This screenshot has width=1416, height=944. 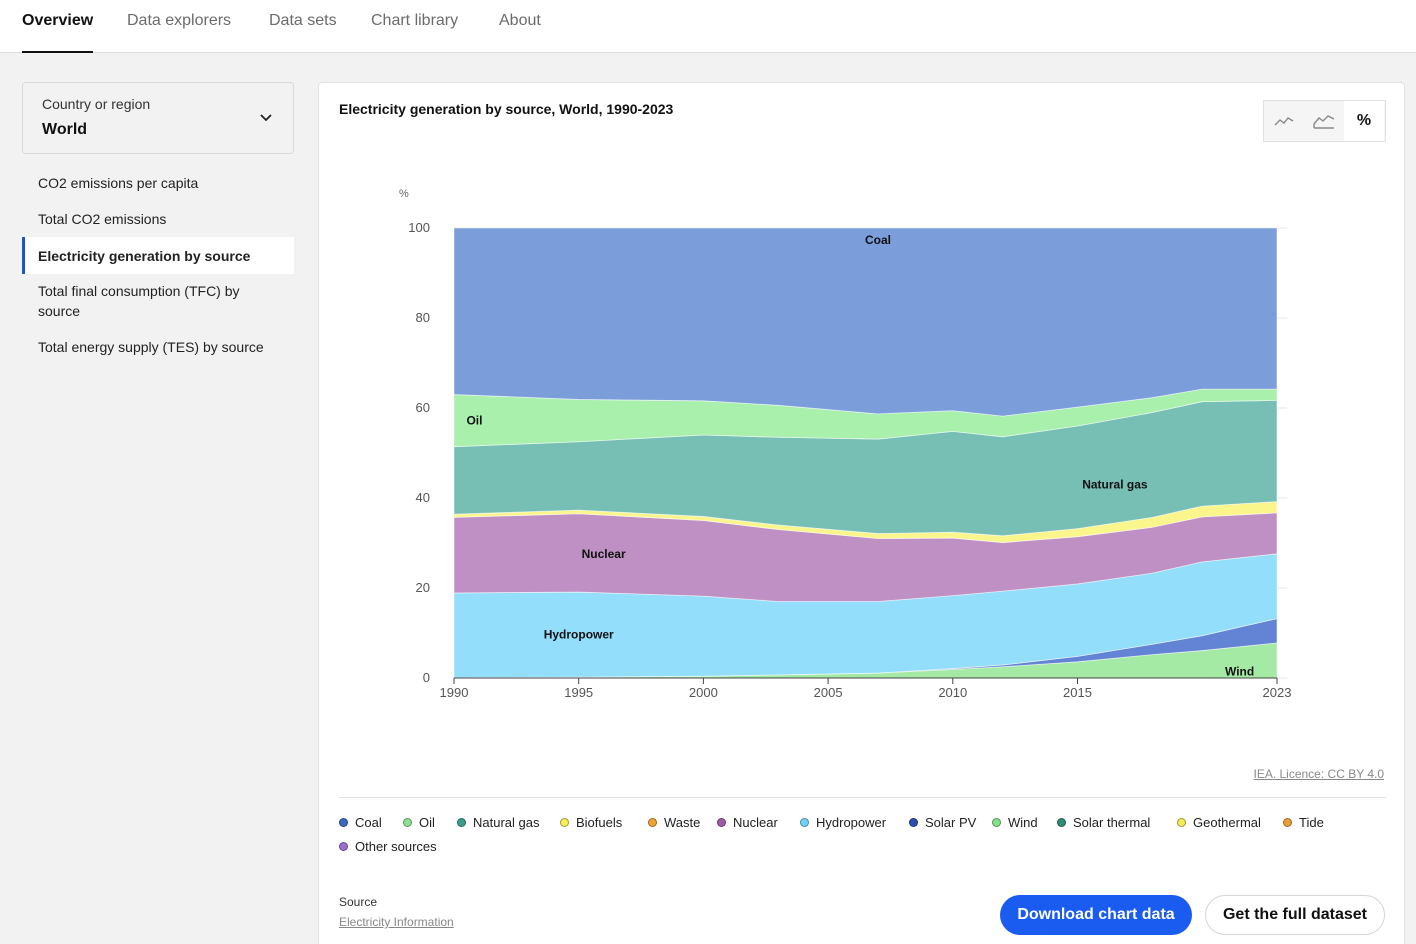 I want to click on area-label-natural-gas: Natural gas, so click(x=1115, y=485).